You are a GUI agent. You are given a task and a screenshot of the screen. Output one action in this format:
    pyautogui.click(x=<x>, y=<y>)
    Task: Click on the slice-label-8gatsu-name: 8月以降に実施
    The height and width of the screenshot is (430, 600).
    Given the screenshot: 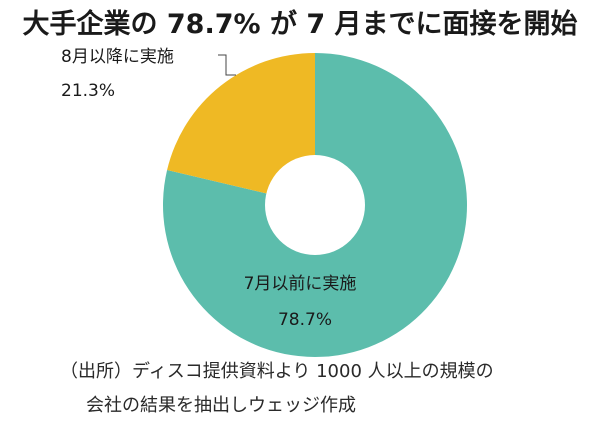 What is the action you would take?
    pyautogui.click(x=117, y=57)
    